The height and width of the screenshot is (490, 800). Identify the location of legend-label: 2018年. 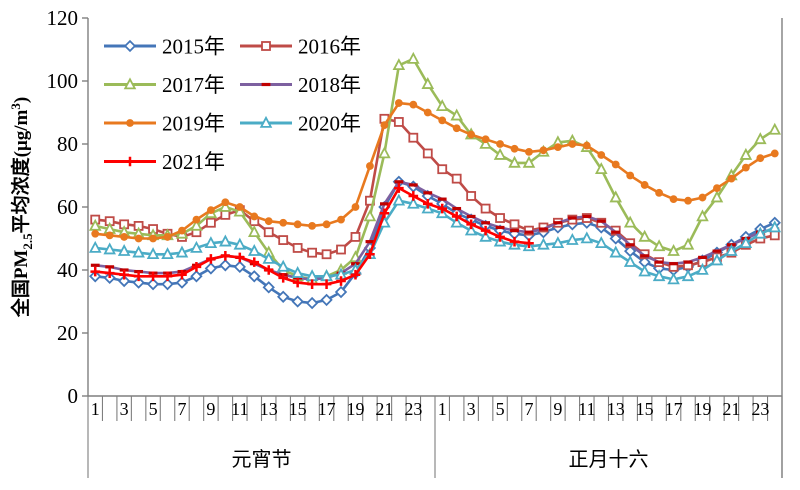
(329, 85).